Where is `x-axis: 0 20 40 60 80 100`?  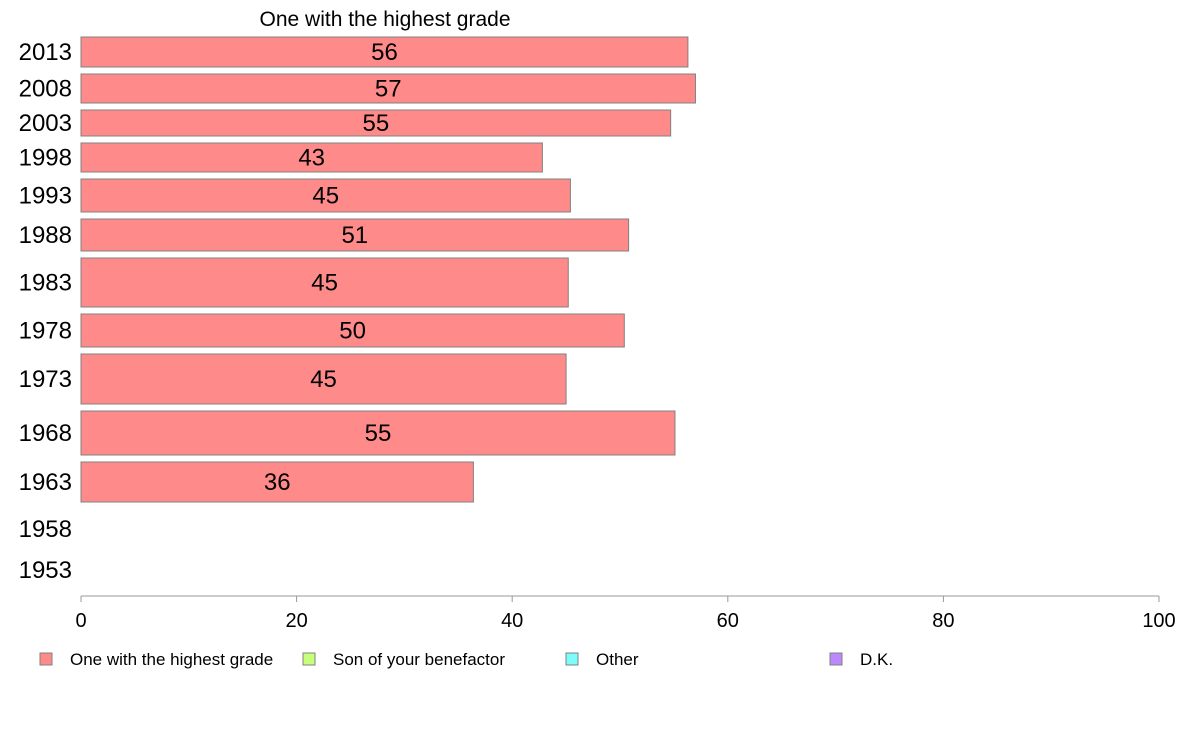
x-axis: 0 20 40 60 80 100 is located at coordinates (625, 613).